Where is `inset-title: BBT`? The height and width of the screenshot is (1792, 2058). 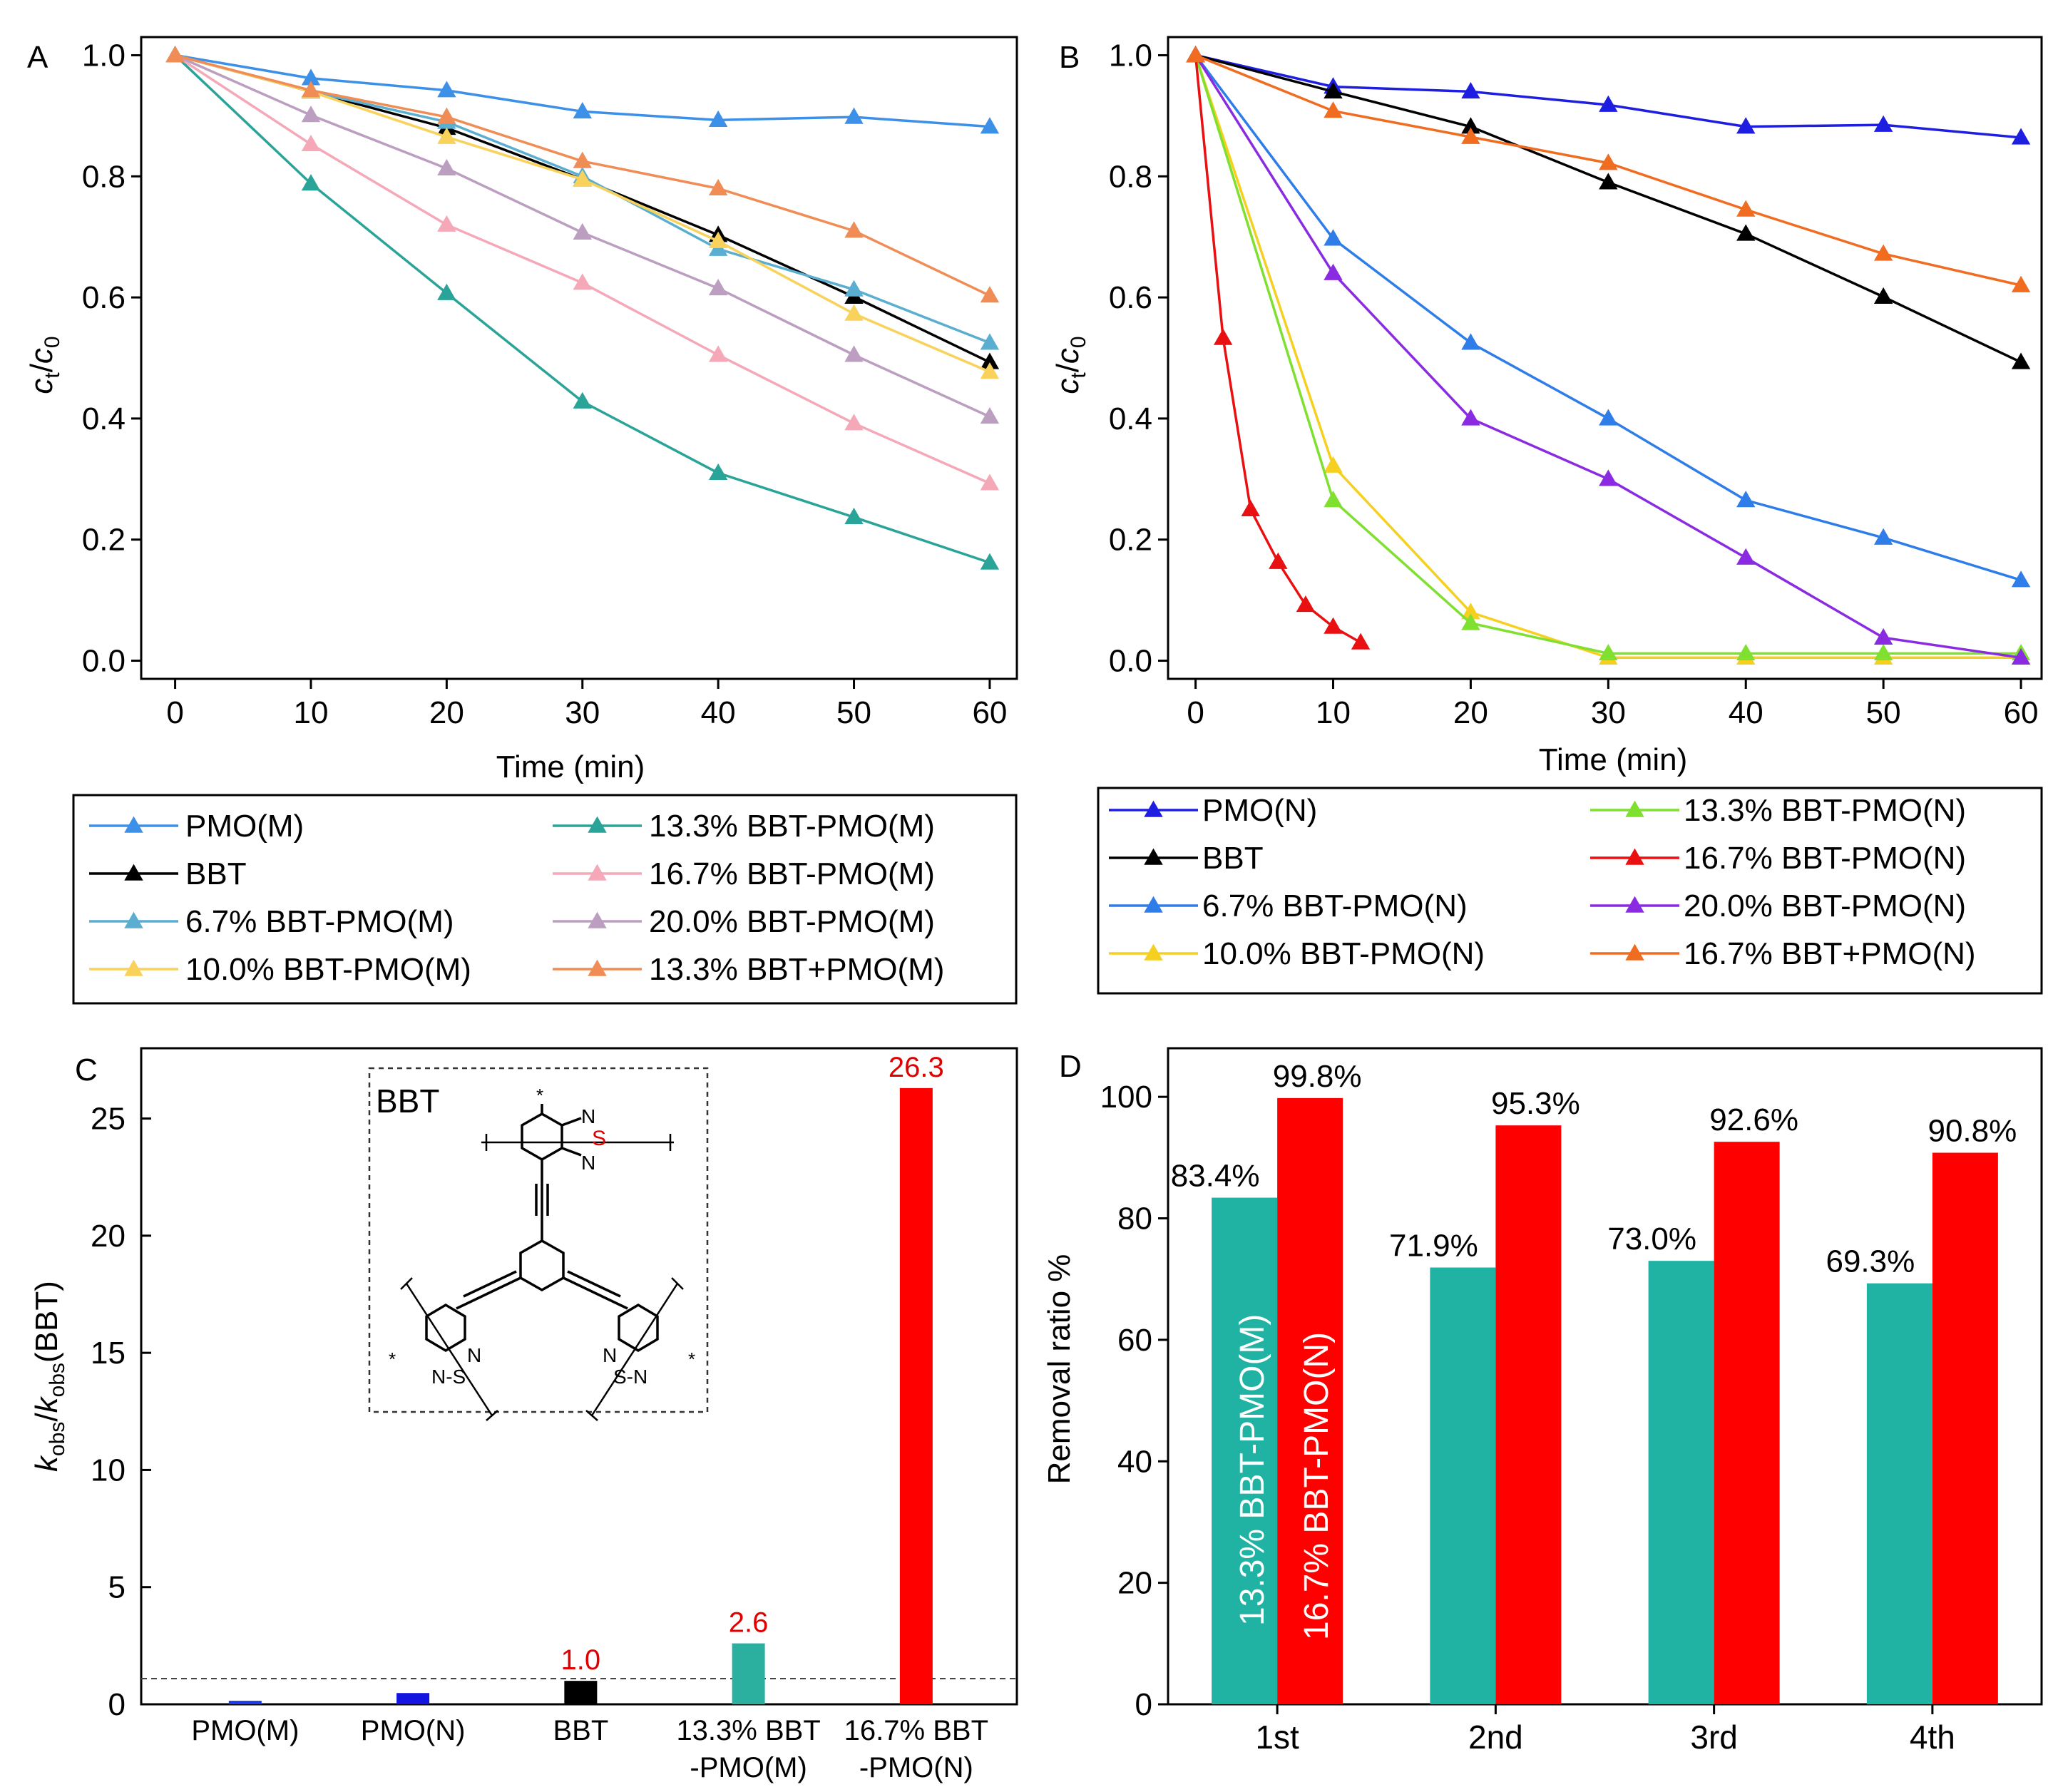 inset-title: BBT is located at coordinates (407, 1101).